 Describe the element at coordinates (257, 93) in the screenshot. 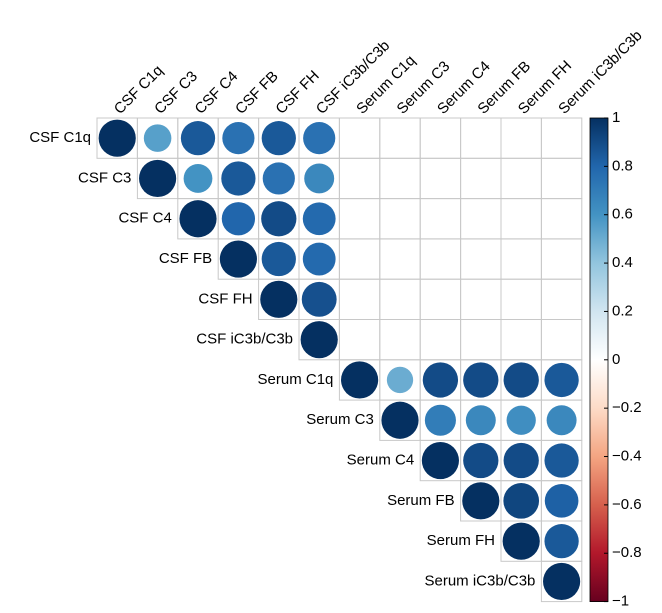

I see `column-label: CSF FB` at that location.